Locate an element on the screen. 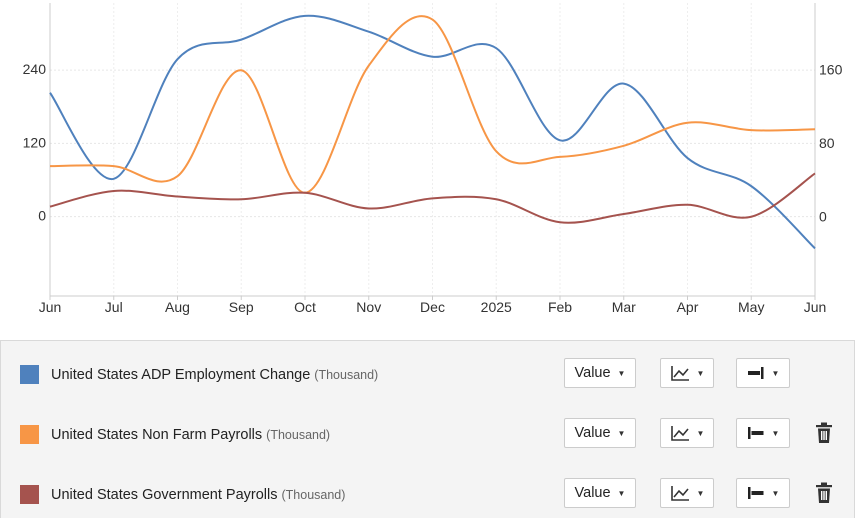  y-left-tick-label: 240 is located at coordinates (35, 69).